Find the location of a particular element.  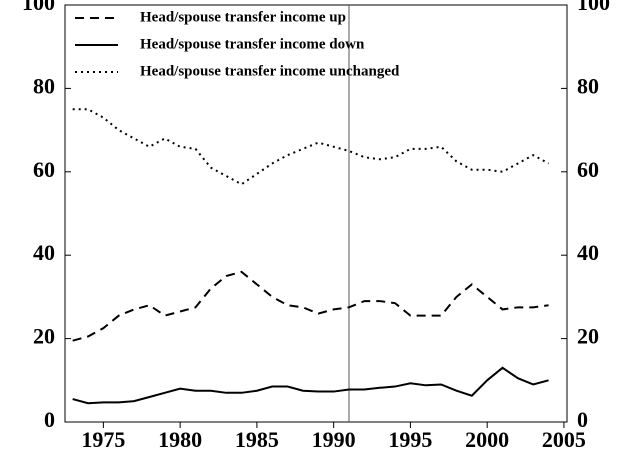

legend-label: Head/spouse transfer income unchanged is located at coordinates (270, 71).